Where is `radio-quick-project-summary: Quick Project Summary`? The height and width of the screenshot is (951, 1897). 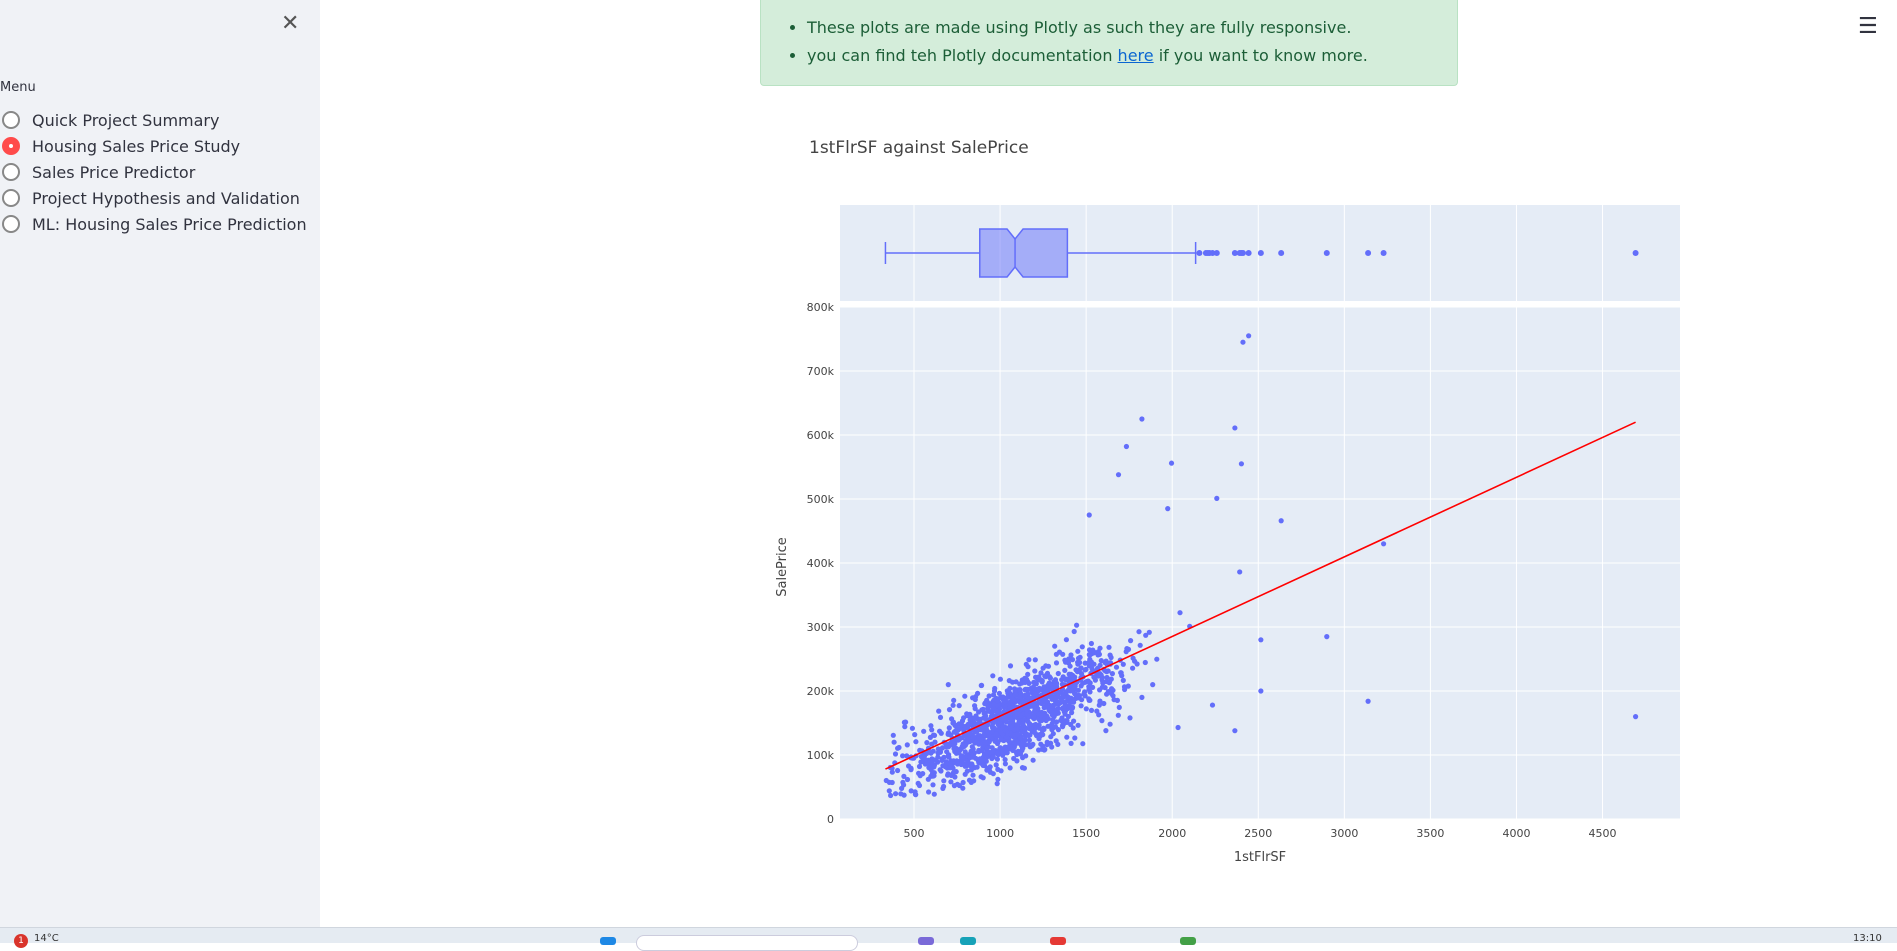
radio-quick-project-summary: Quick Project Summary is located at coordinates (153, 120).